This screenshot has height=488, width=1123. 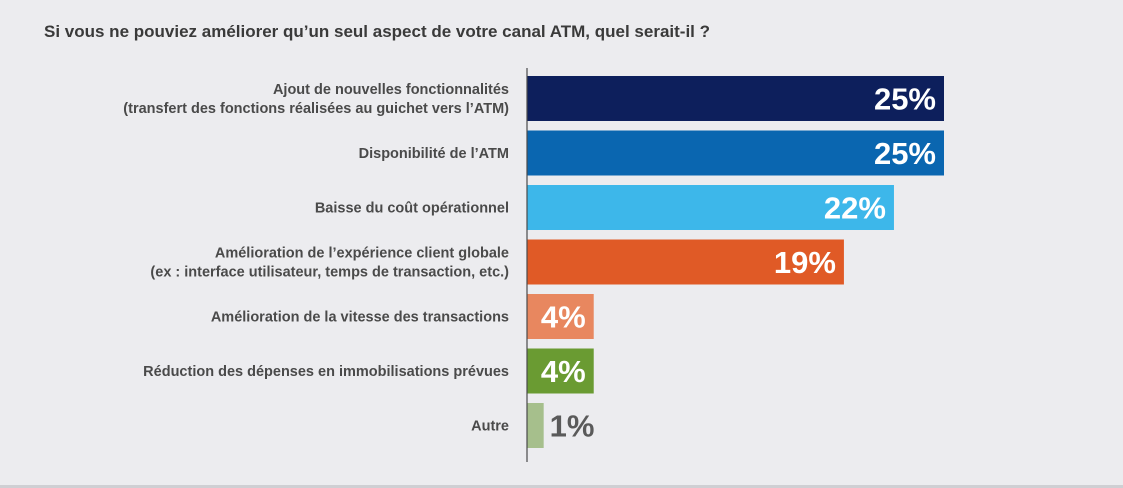 I want to click on value-label-3: 19%, so click(x=805, y=262).